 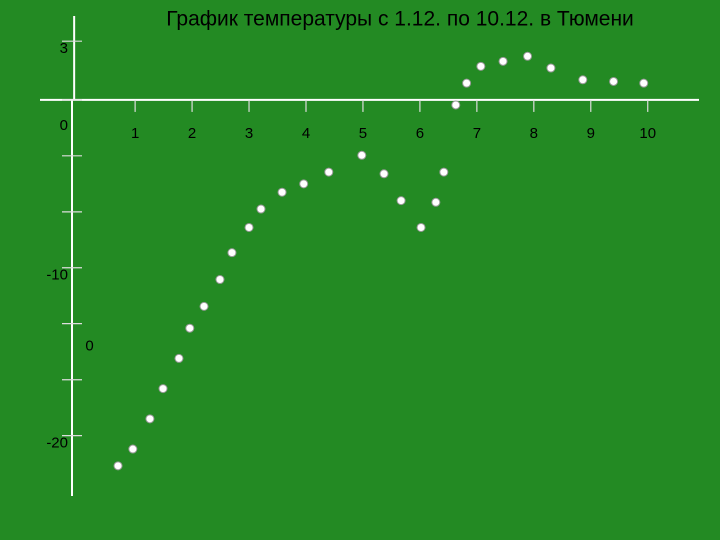 I want to click on x-tick-label: 2, so click(x=192, y=133).